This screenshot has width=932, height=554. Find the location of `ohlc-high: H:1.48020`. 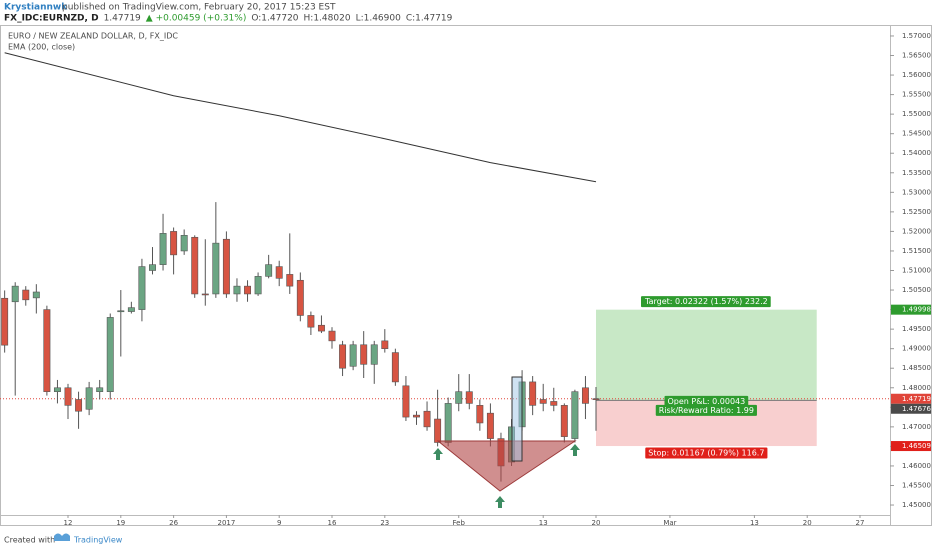

ohlc-high: H:1.48020 is located at coordinates (327, 19).